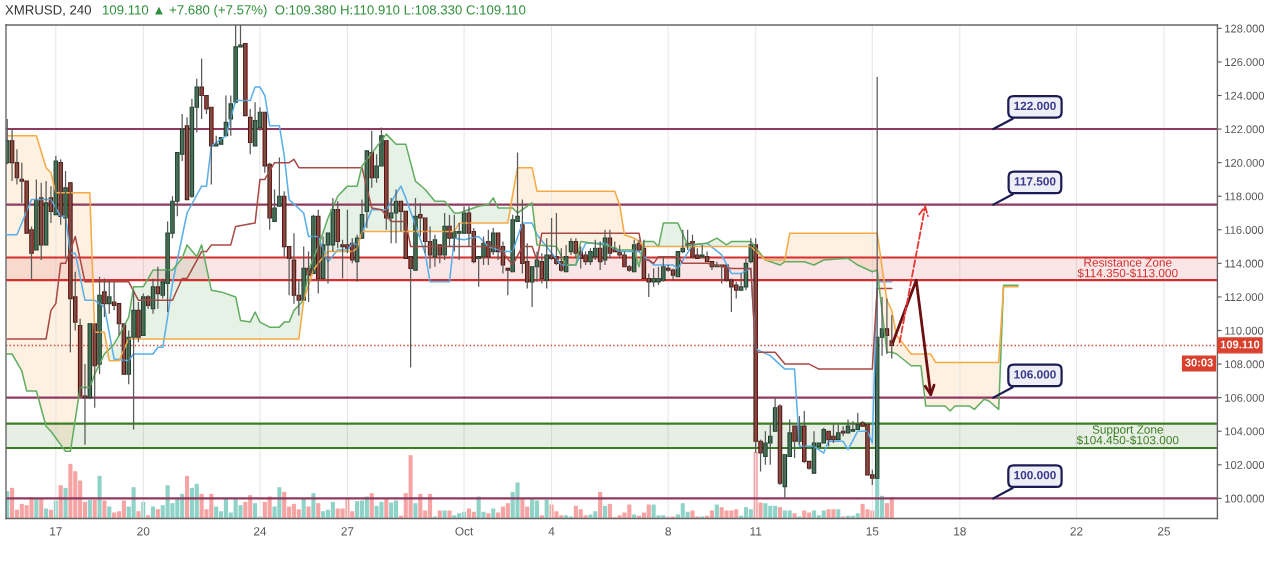 The width and height of the screenshot is (1274, 578). What do you see at coordinates (1244, 263) in the screenshot?
I see `y-tick-label: 114.000` at bounding box center [1244, 263].